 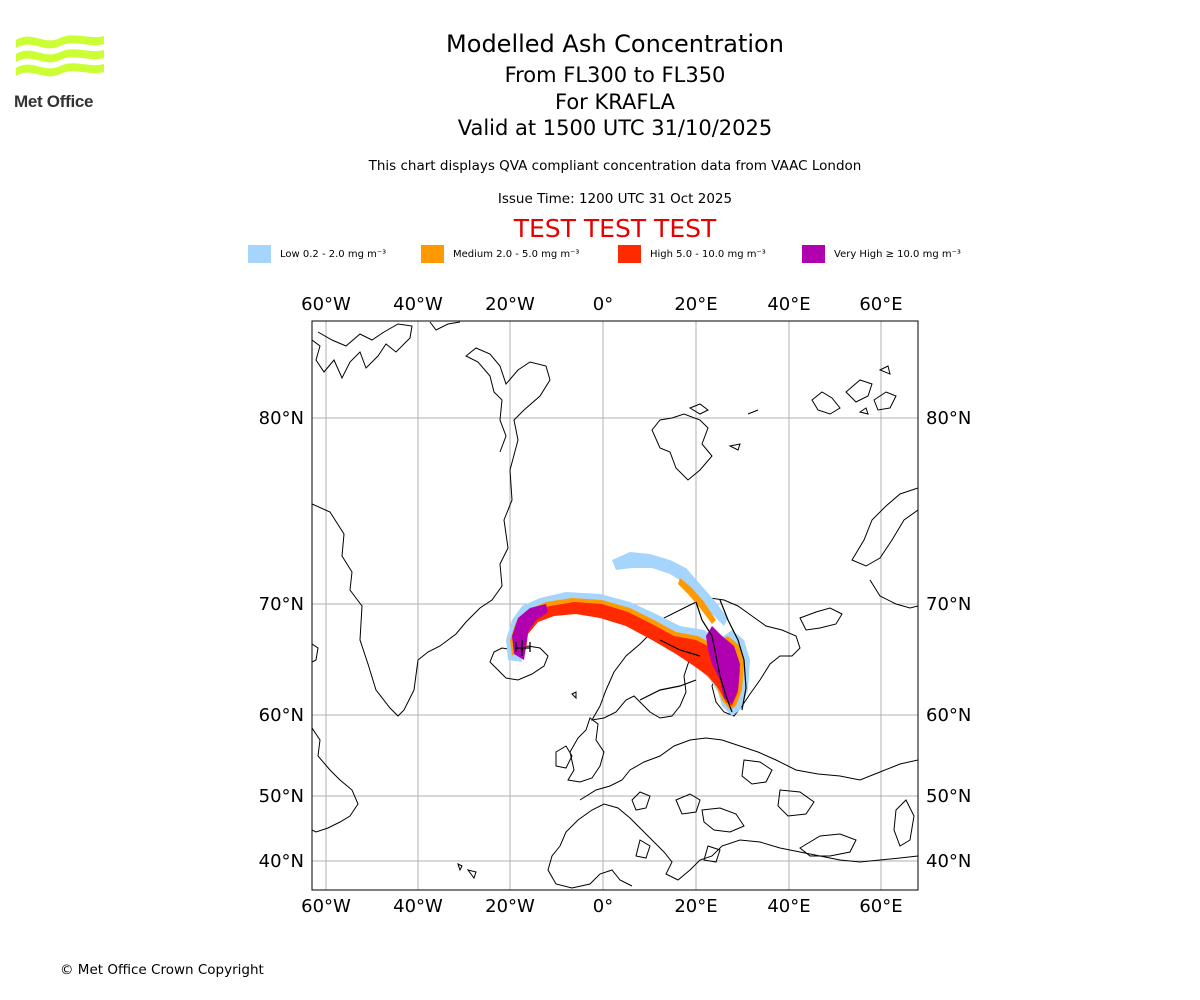 I want to click on lat-tick-right: 50°N, so click(x=948, y=796).